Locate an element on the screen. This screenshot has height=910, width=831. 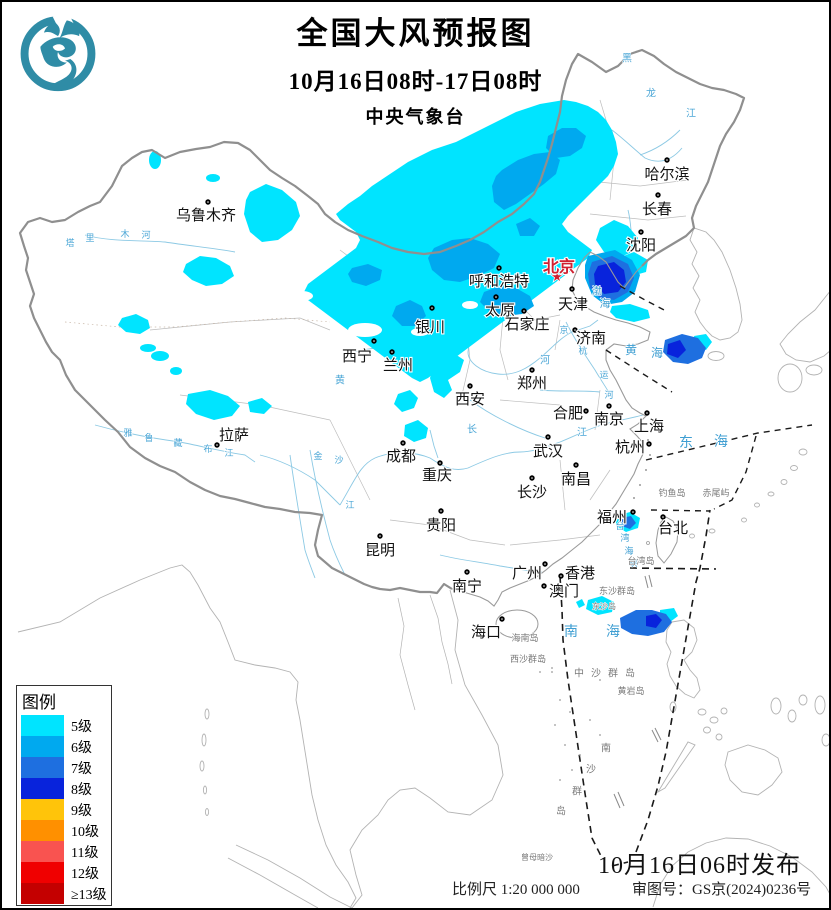
river-label: 雅 is located at coordinates (127, 432).